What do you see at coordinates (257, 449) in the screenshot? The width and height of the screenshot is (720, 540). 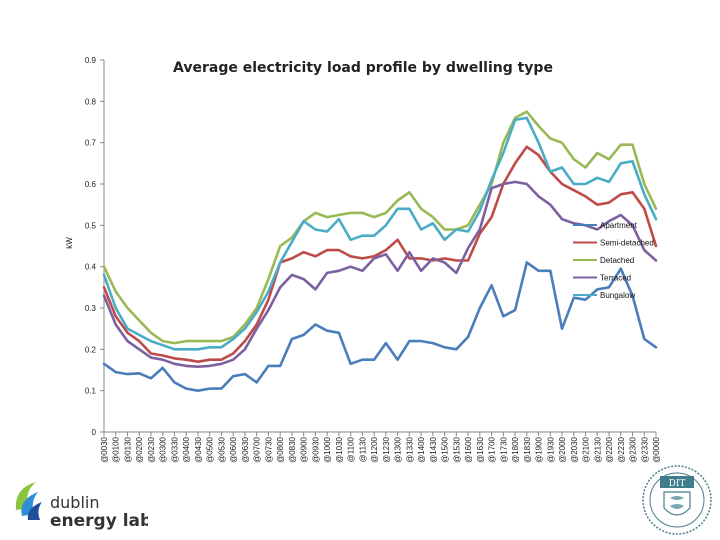 I see `x-tick-label: @0700` at bounding box center [257, 449].